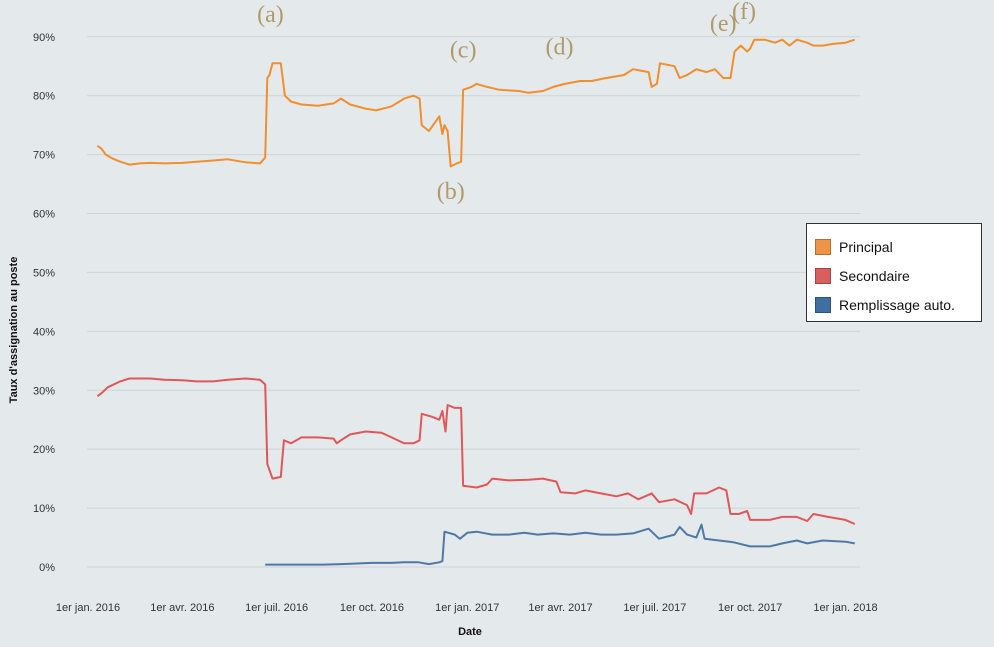 This screenshot has height=647, width=994. I want to click on series-line-remplissage-auto, so click(560, 544).